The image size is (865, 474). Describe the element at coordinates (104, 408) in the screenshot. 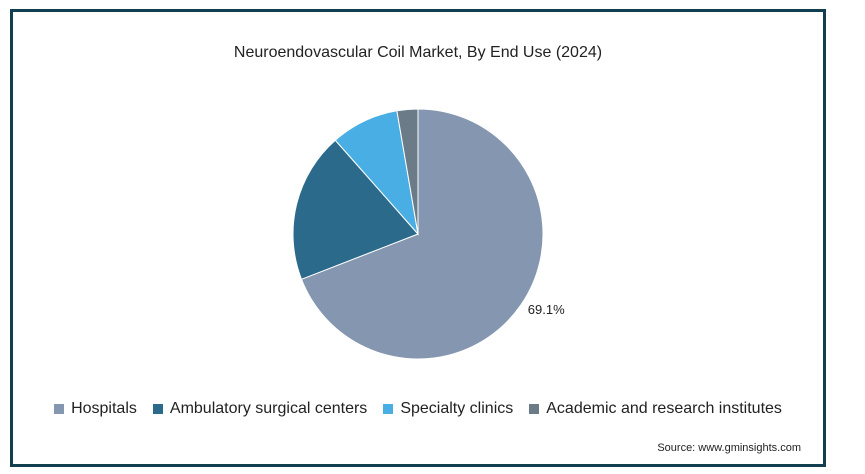

I see `legend-label: Hospitals` at that location.